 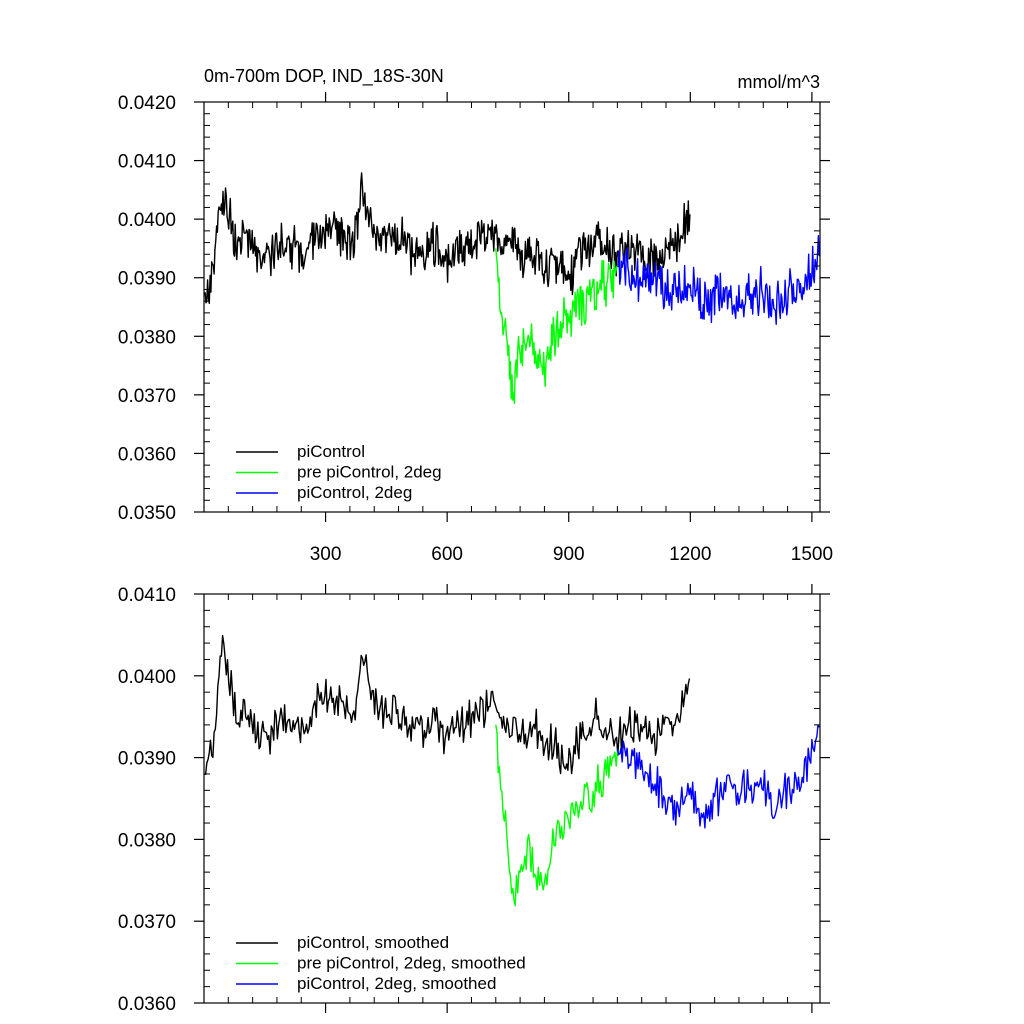 I want to click on series-line-pre-picontrol-2deg-smoothed, so click(x=557, y=815).